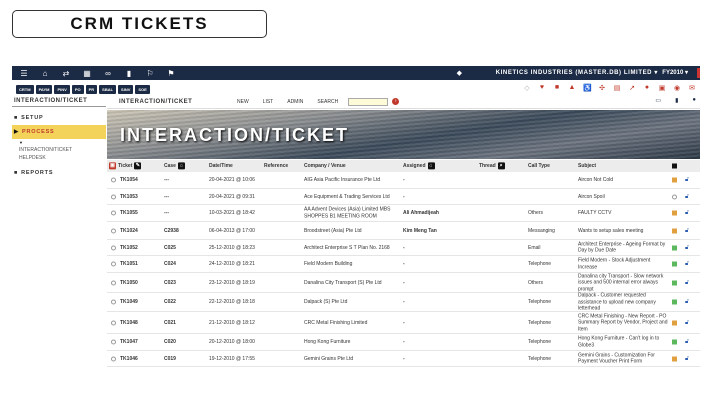 Image resolution: width=711 pixels, height=400 pixels. What do you see at coordinates (174, 166) in the screenshot?
I see `case-header: Case ⌂` at bounding box center [174, 166].